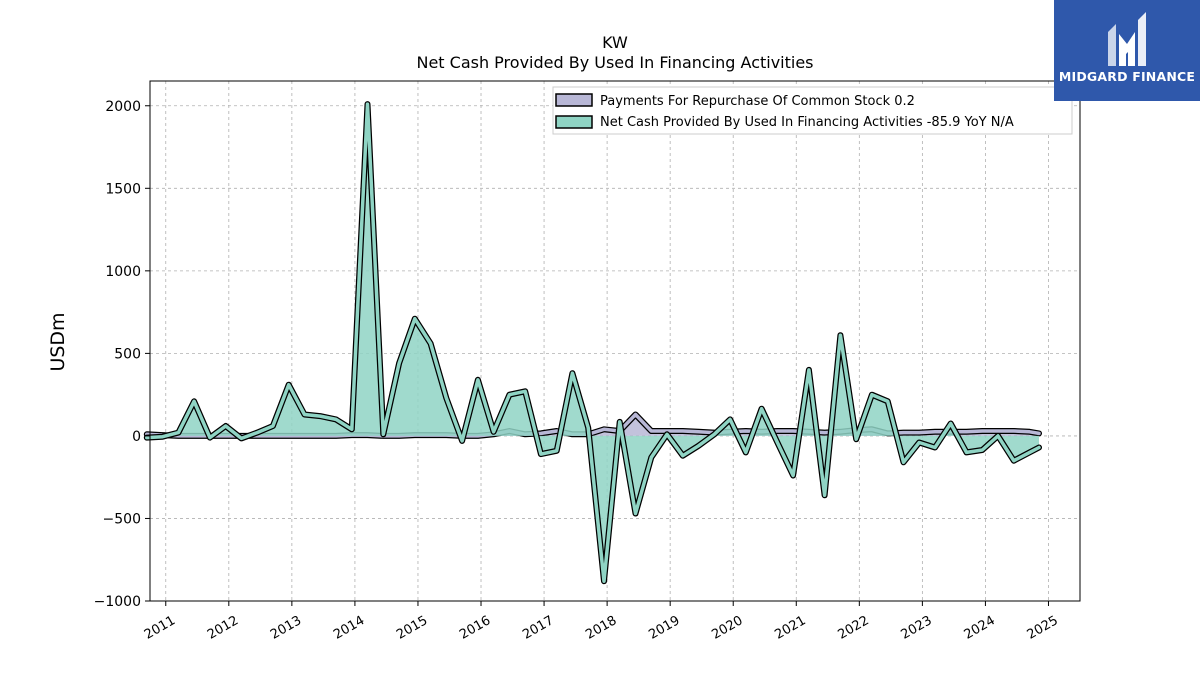  Describe the element at coordinates (349, 628) in the screenshot. I see `x-tick-label: 2014` at that location.